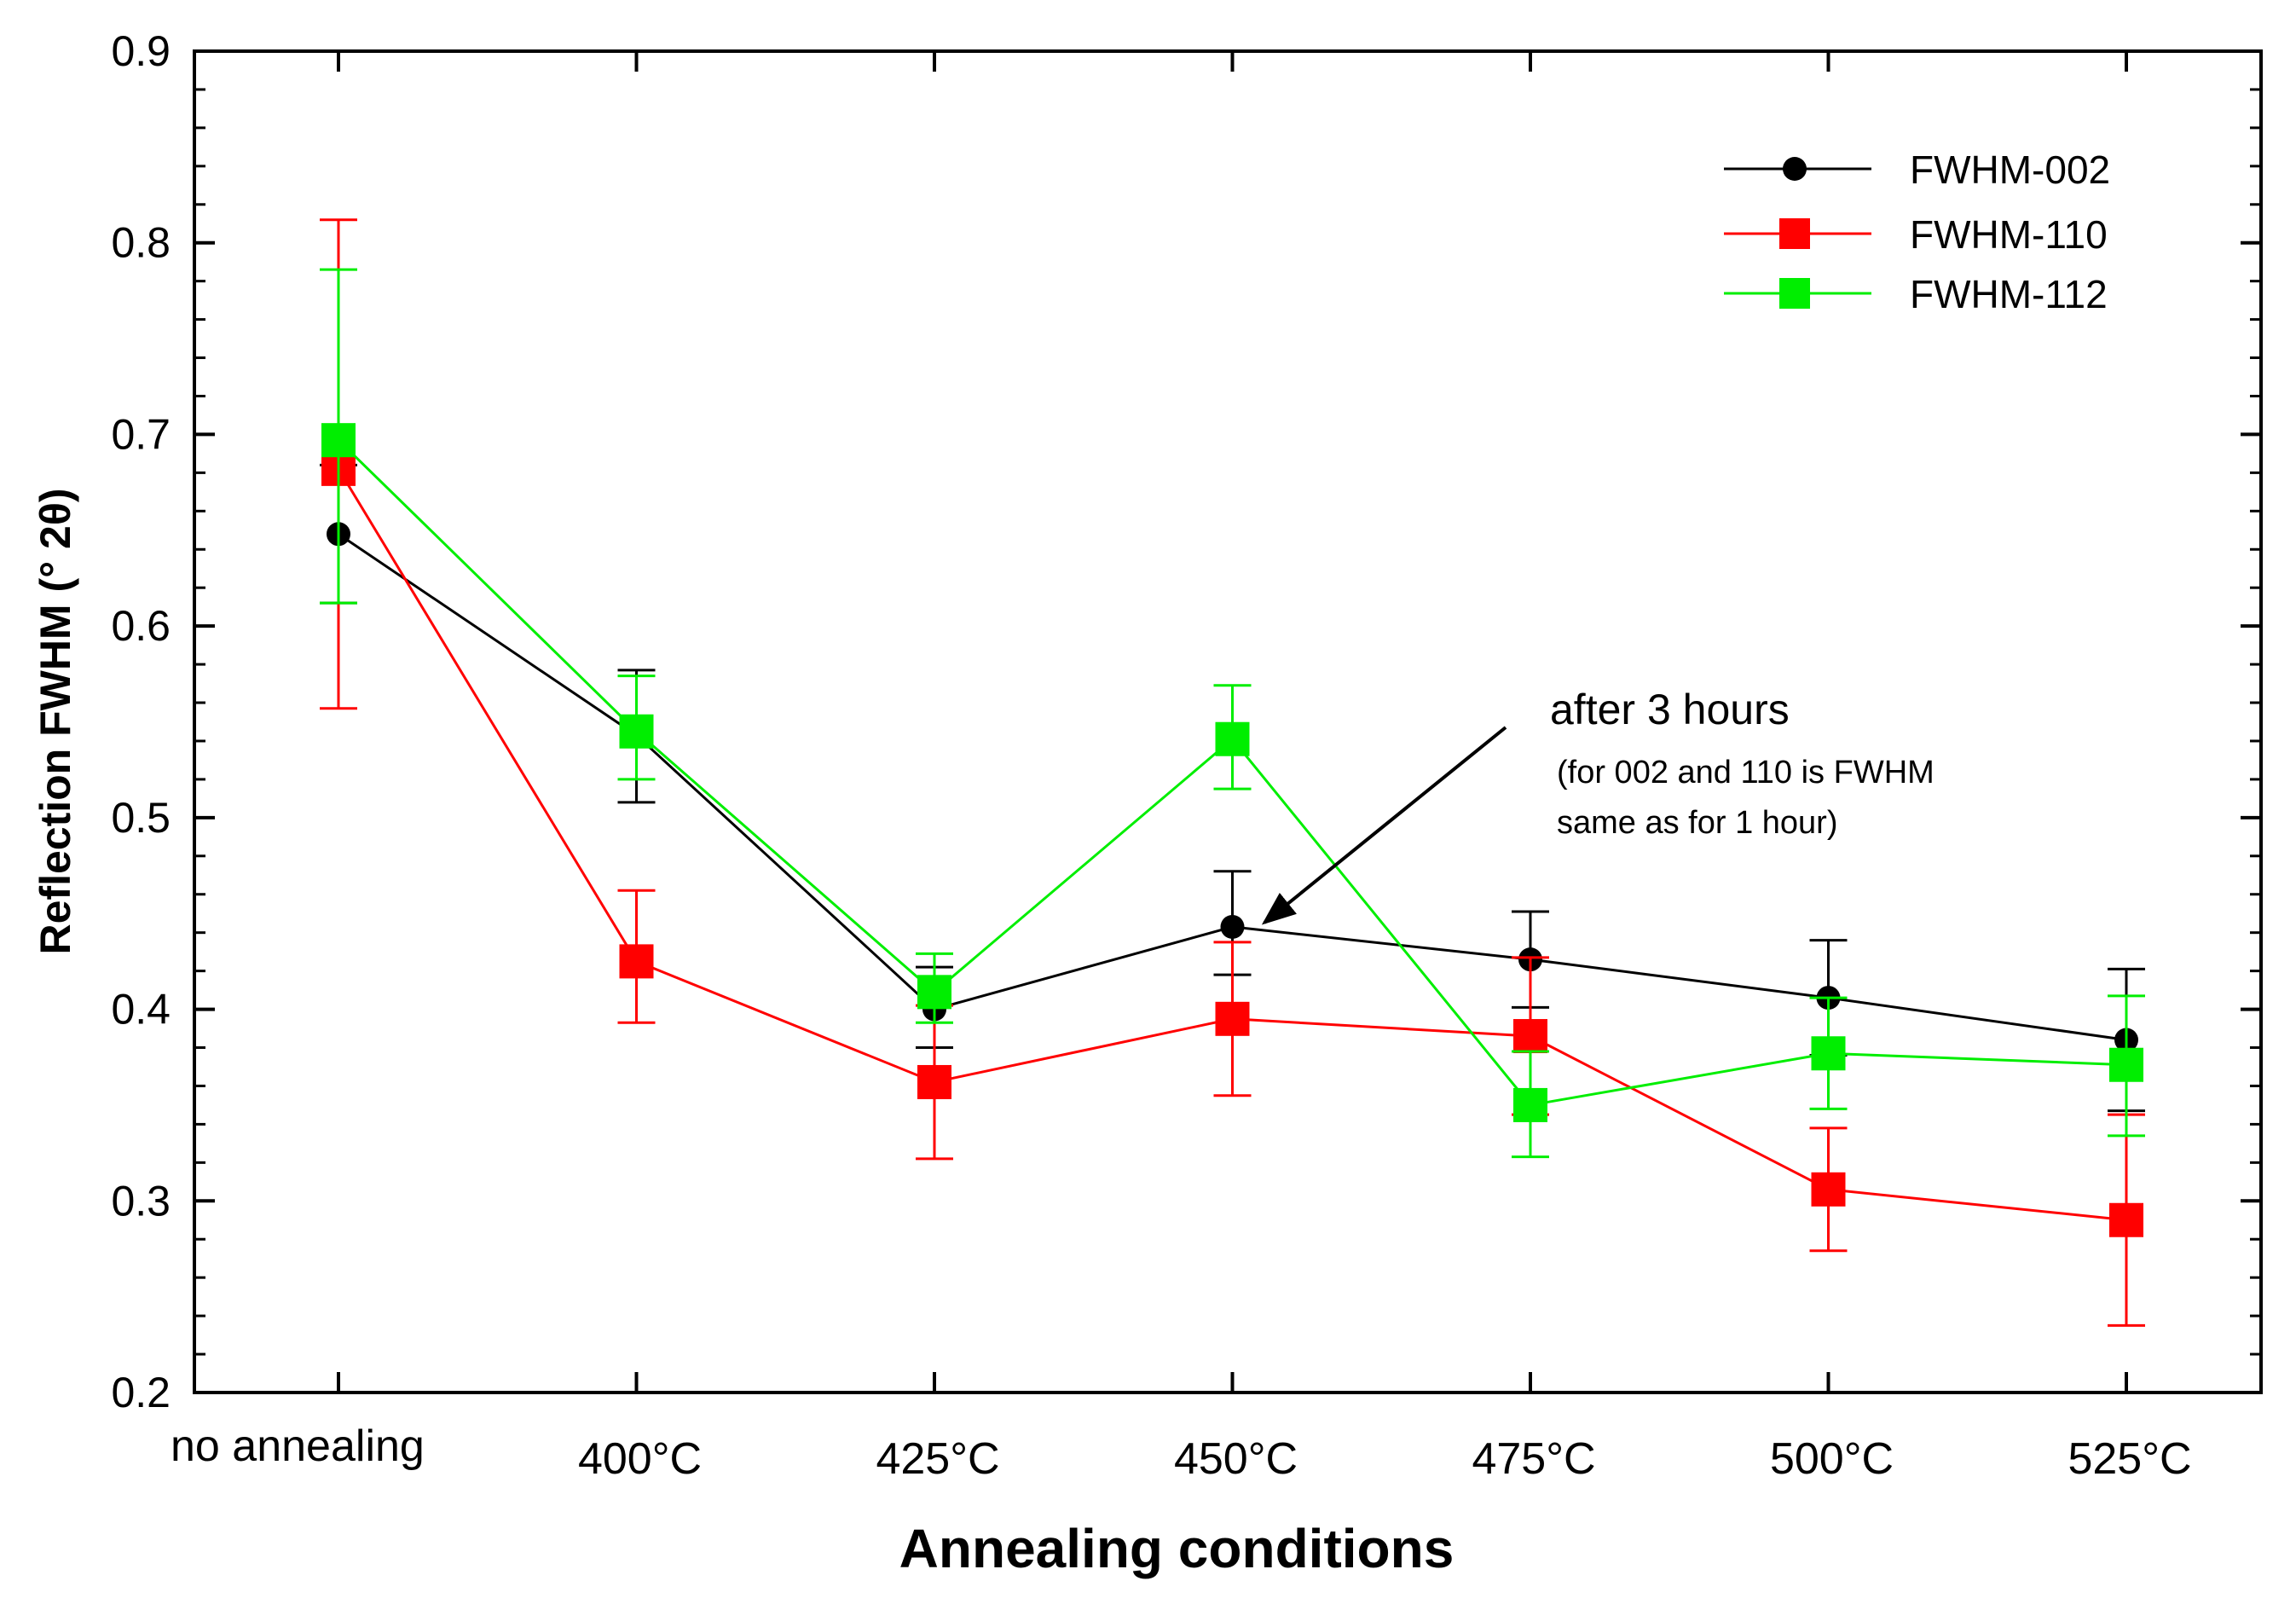 The width and height of the screenshot is (2296, 1604). Describe the element at coordinates (2009, 235) in the screenshot. I see `legend-label-fwhm-110: FWHM-110` at that location.